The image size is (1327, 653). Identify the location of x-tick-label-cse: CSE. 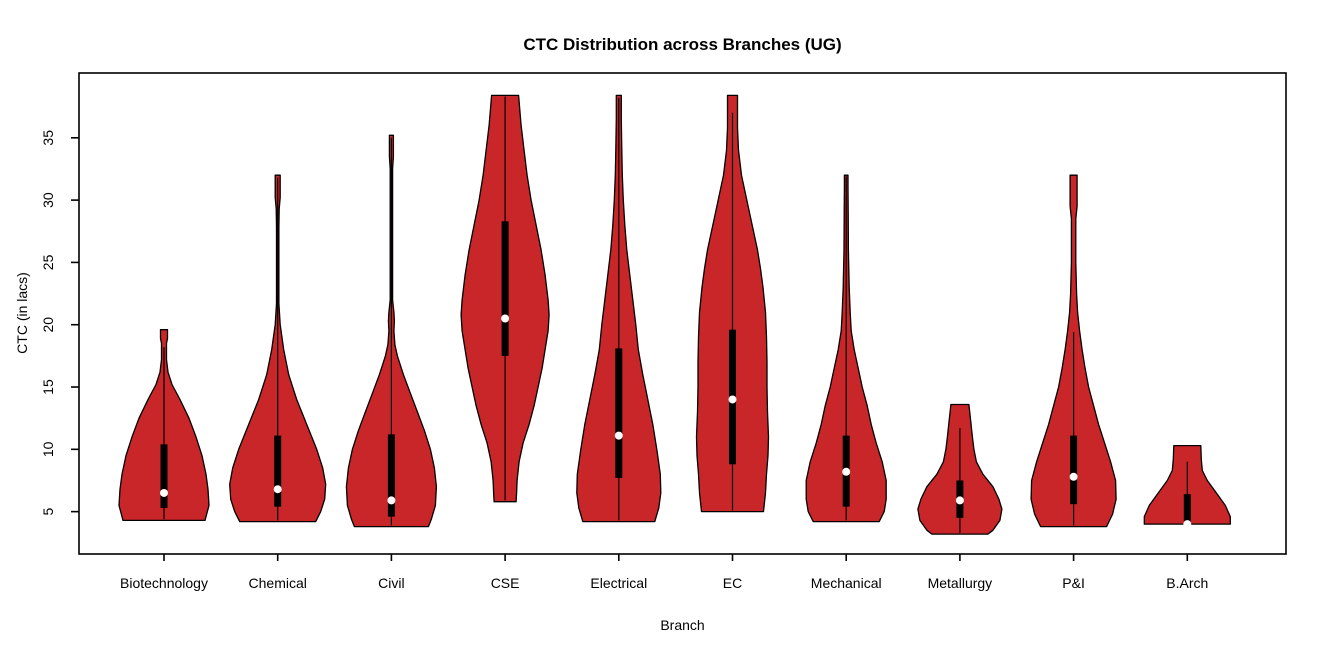
(505, 583).